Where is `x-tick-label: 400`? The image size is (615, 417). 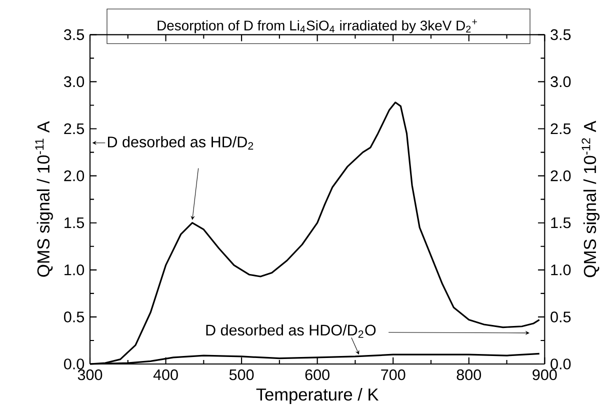 x-tick-label: 400 is located at coordinates (165, 374).